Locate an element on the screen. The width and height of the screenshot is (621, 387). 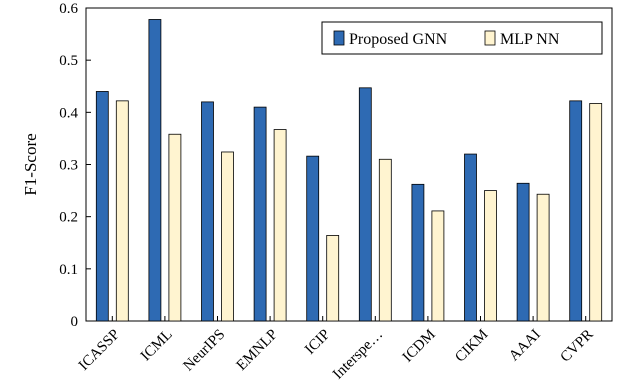
y-axis-label: F1-Score is located at coordinates (30, 164).